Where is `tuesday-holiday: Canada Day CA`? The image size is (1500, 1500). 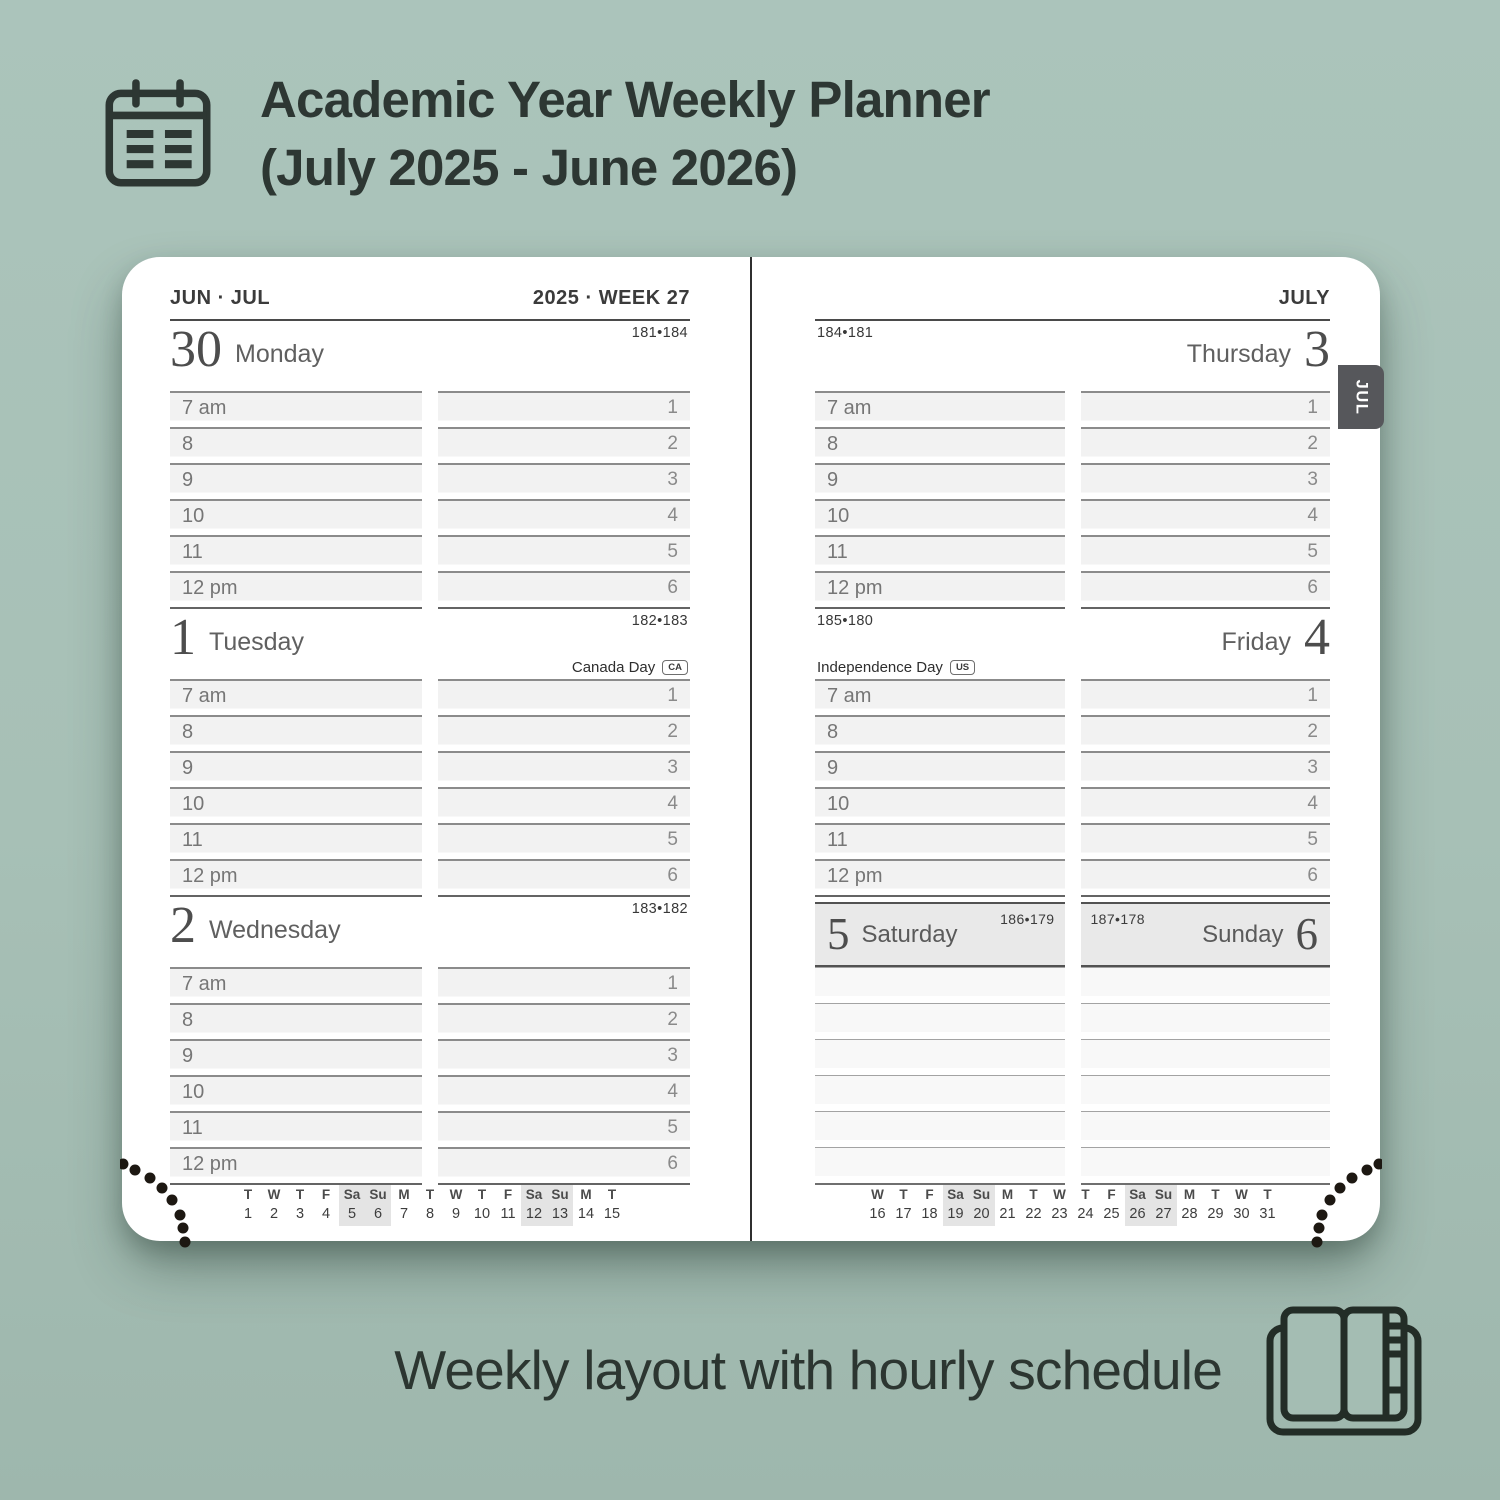
tuesday-holiday: Canada Day CA is located at coordinates (630, 667).